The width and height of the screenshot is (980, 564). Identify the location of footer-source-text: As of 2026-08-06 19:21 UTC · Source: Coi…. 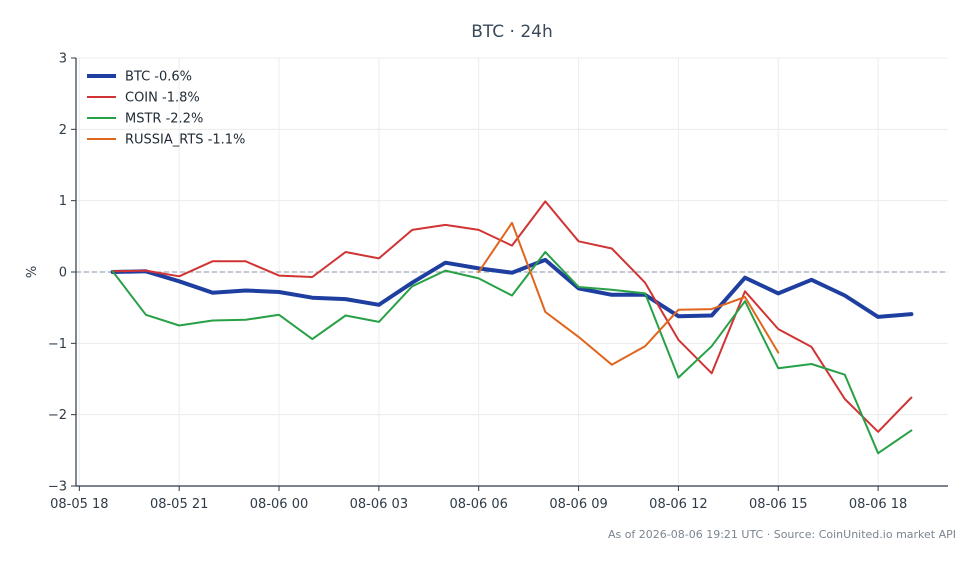
(782, 534).